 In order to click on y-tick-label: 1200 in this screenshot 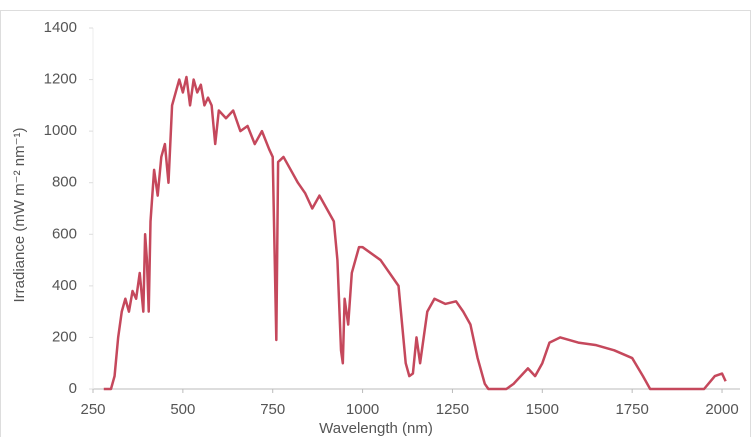, I will do `click(60, 79)`.